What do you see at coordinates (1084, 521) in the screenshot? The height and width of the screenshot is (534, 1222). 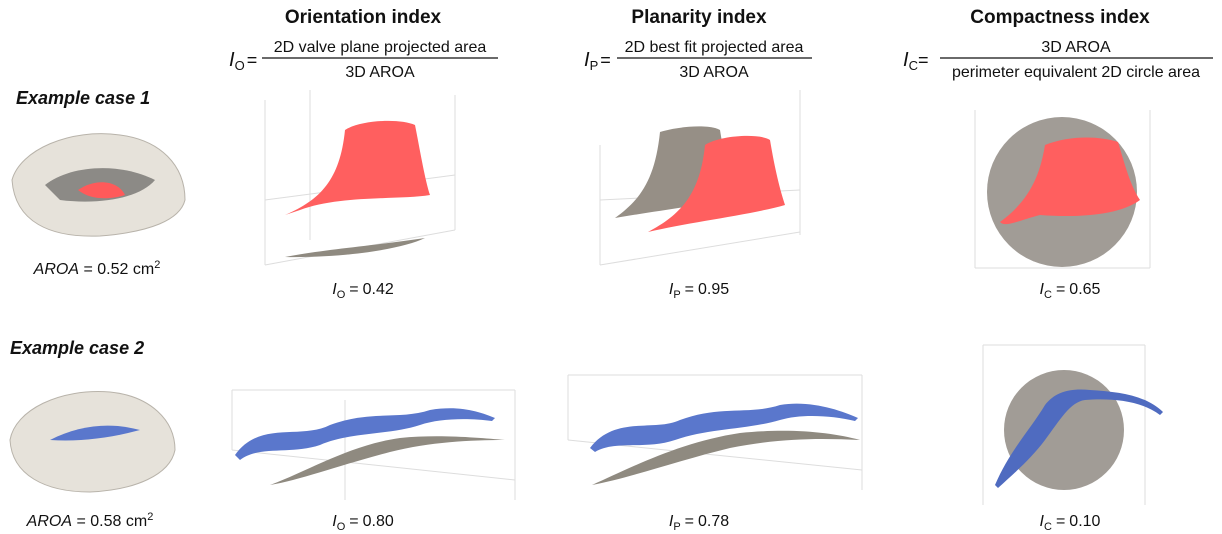 I see `value: 0.10` at bounding box center [1084, 521].